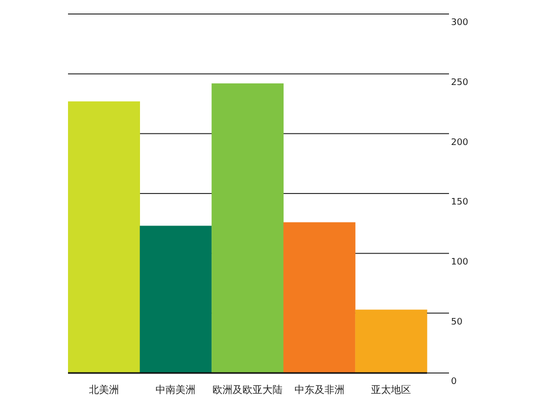  Describe the element at coordinates (319, 390) in the screenshot. I see `x-tick-label: 中东及非洲` at that location.